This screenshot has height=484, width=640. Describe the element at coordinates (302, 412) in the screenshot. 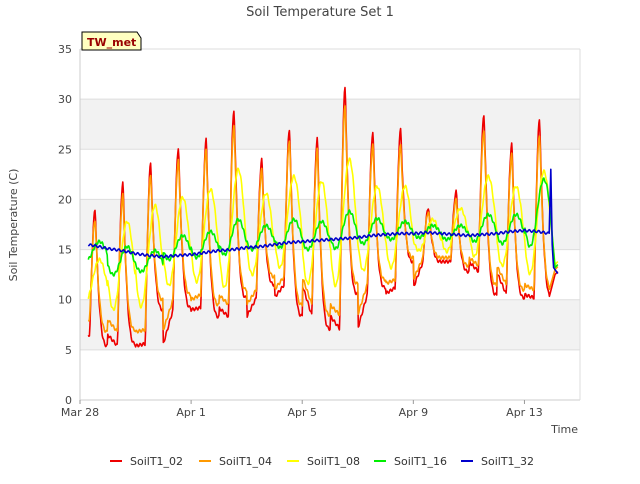

I see `x-tick-label: Apr 5` at that location.